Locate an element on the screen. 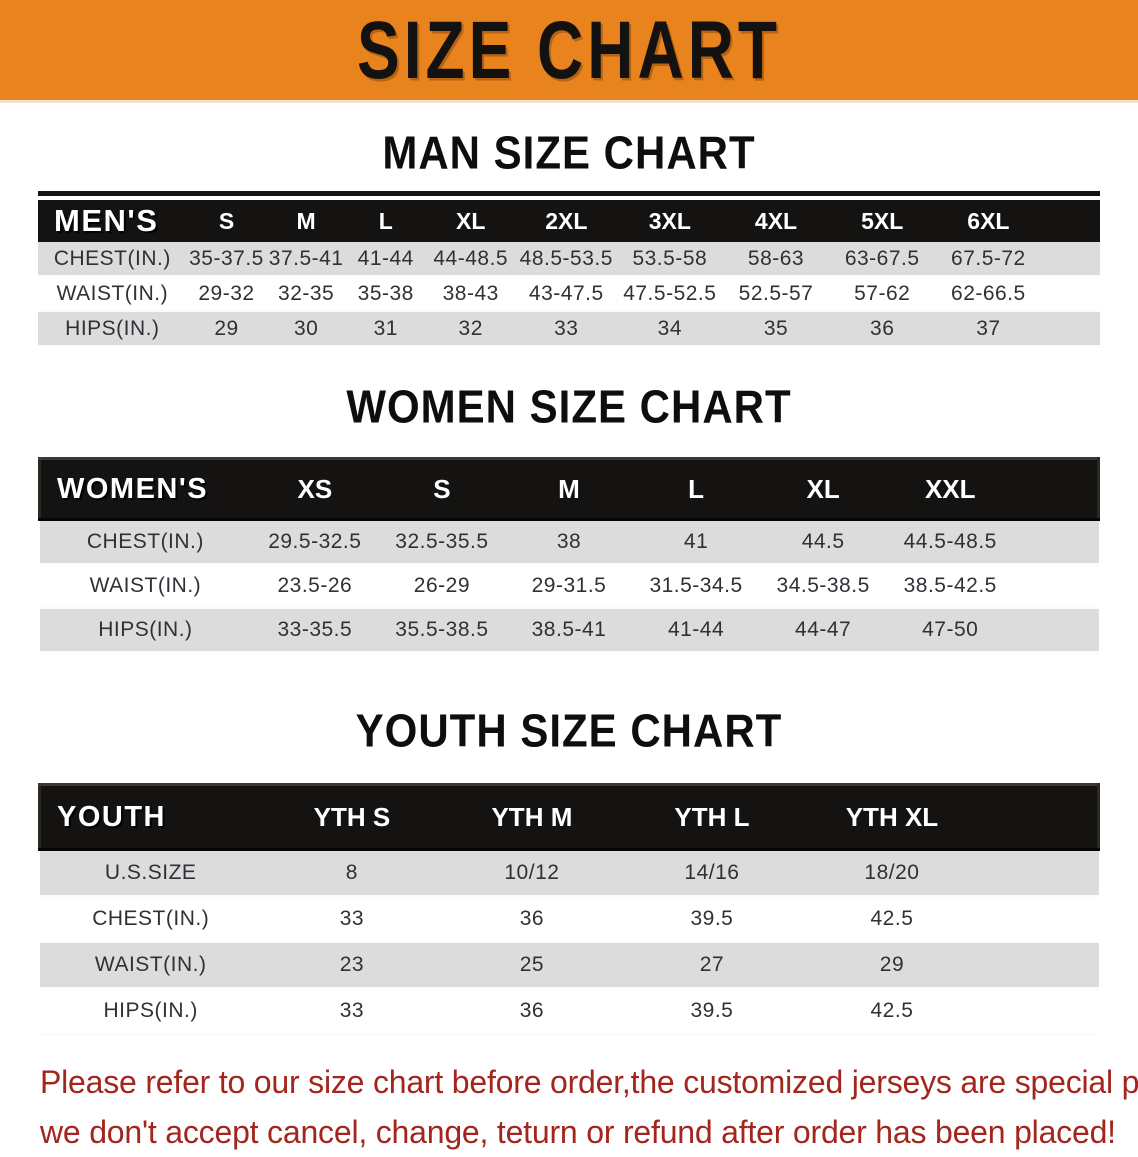 The height and width of the screenshot is (1157, 1138). measurement-row: WAIST(IN.) 23 25 27 29 is located at coordinates (569, 965).